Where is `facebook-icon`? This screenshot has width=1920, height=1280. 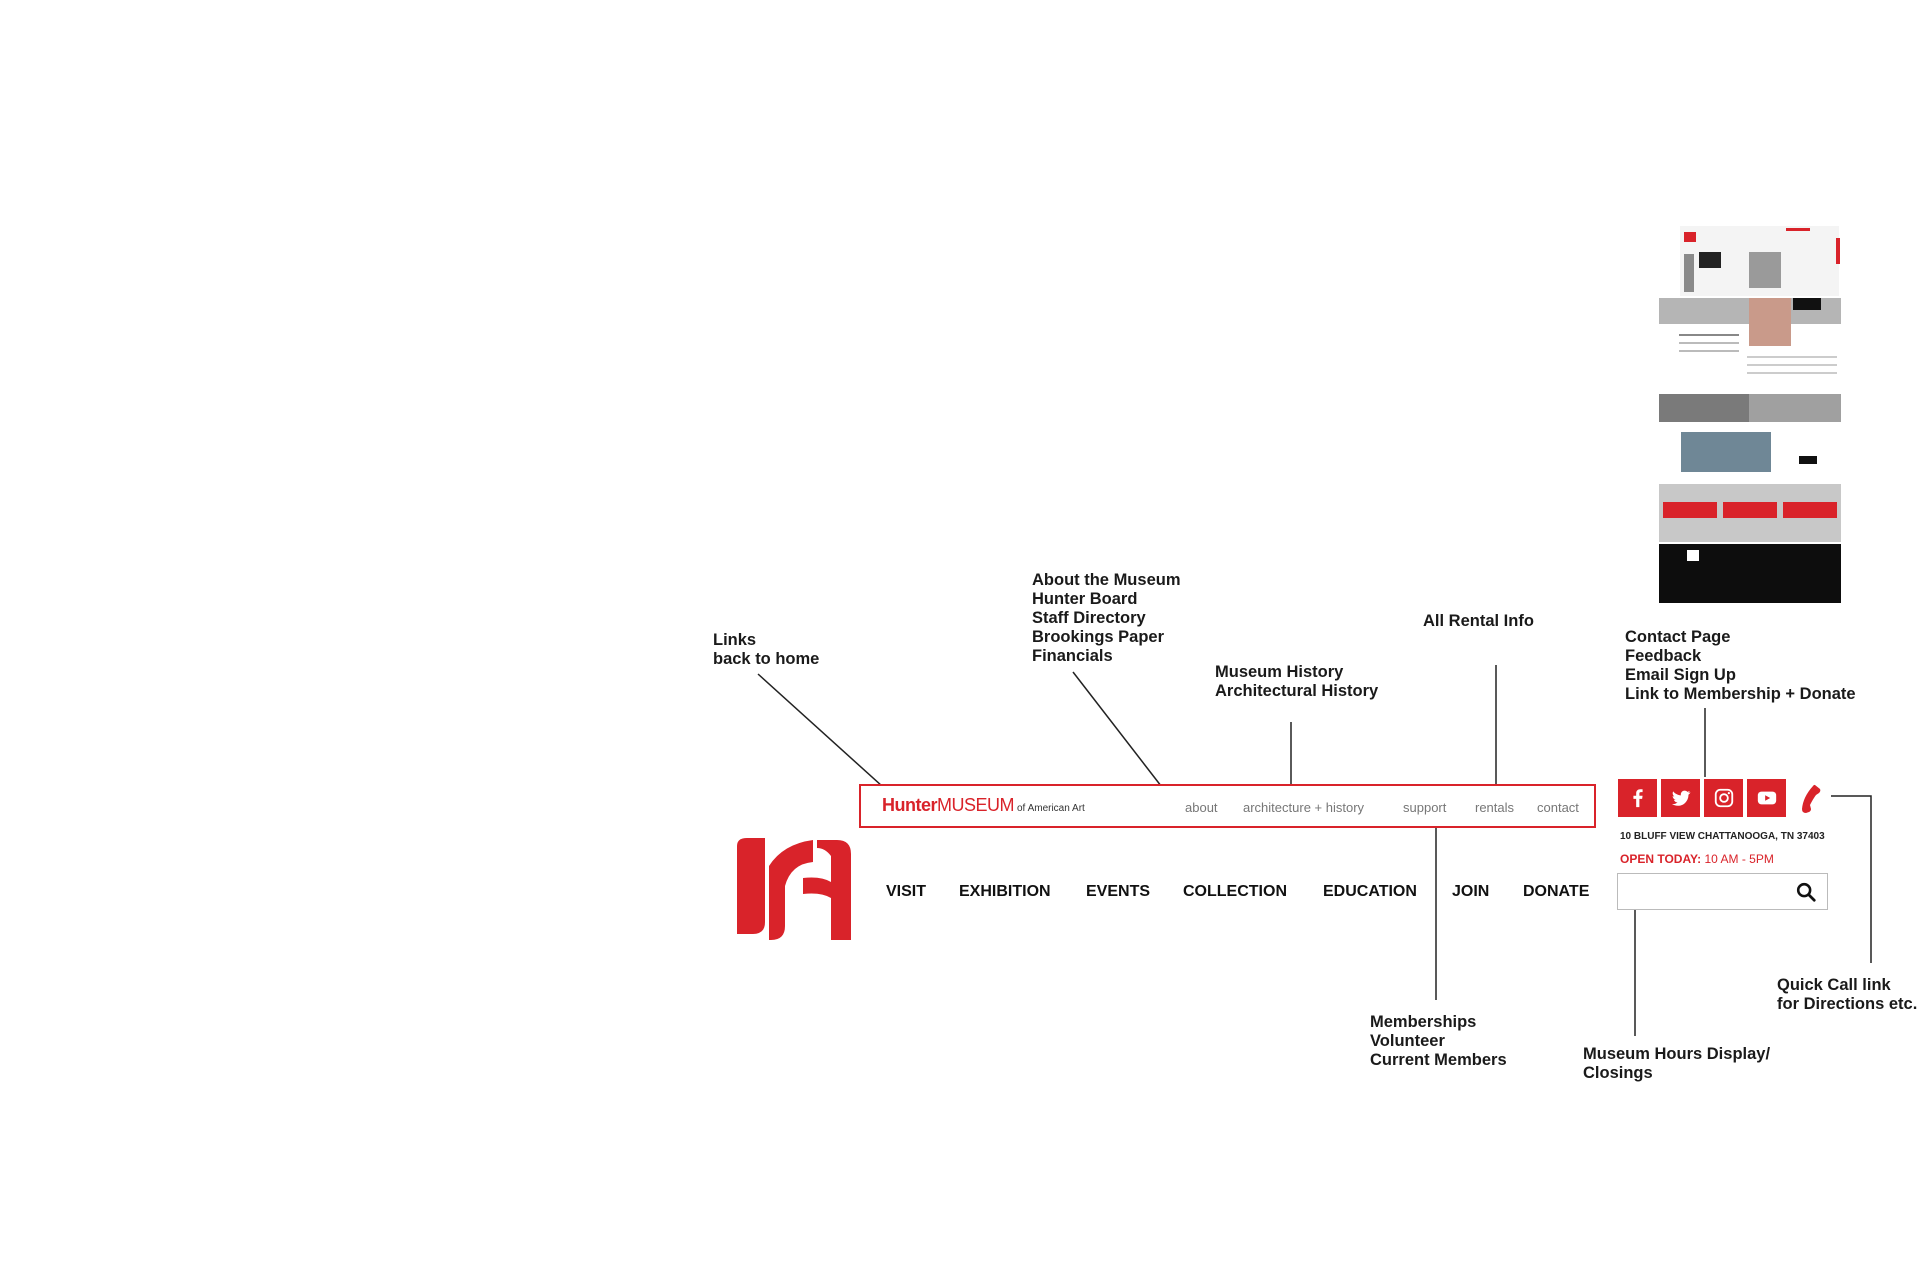
facebook-icon is located at coordinates (1637, 798).